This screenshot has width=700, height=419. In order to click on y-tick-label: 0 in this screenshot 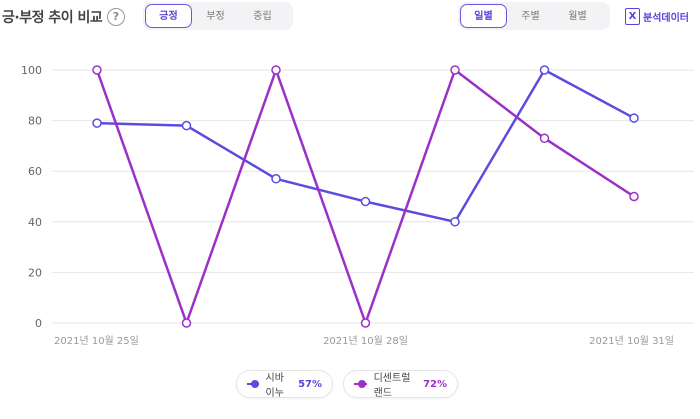, I will do `click(38, 323)`.